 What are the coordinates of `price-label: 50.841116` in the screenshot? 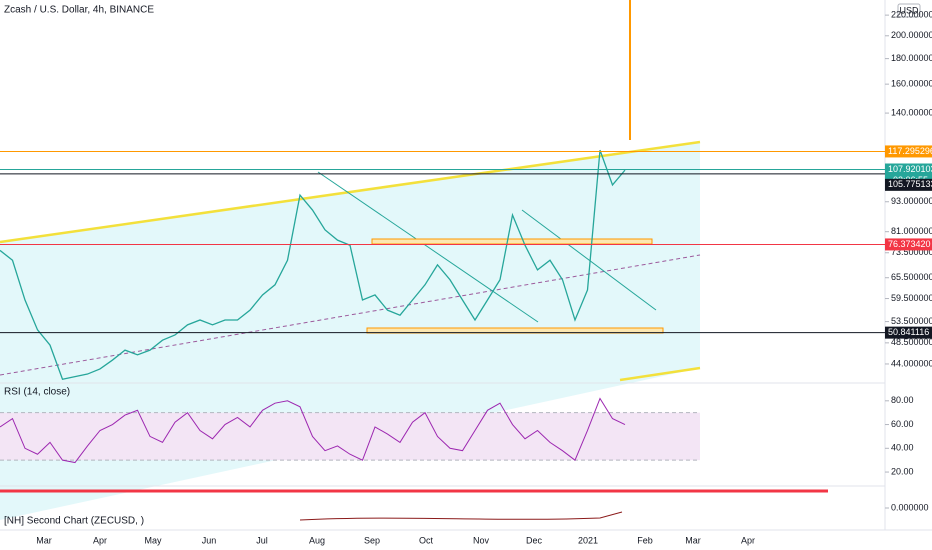 It's located at (908, 332).